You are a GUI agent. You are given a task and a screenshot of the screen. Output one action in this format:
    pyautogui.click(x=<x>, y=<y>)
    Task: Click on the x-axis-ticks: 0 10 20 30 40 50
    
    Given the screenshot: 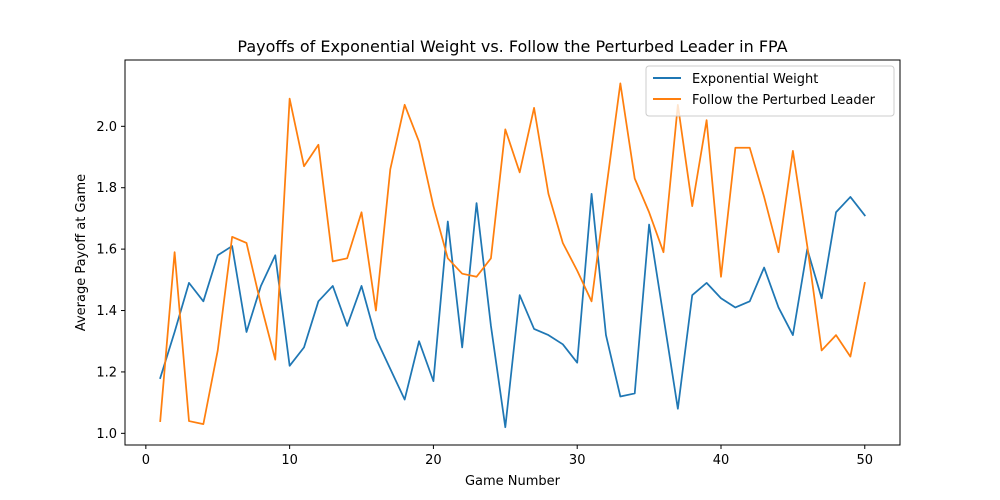 What is the action you would take?
    pyautogui.click(x=507, y=456)
    